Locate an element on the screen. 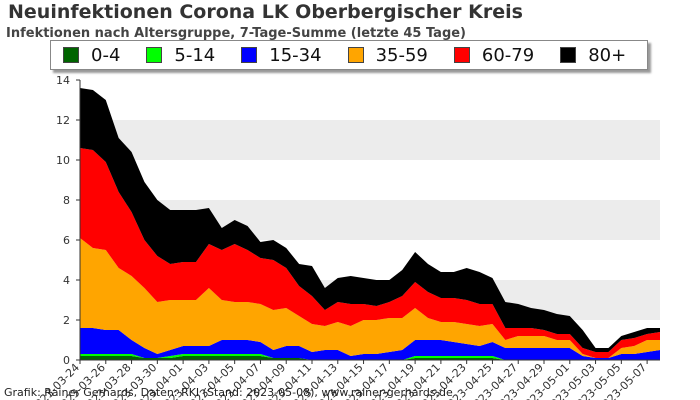 Image resolution: width=700 pixels, height=400 pixels. legend-label: 15-34 is located at coordinates (295, 55).